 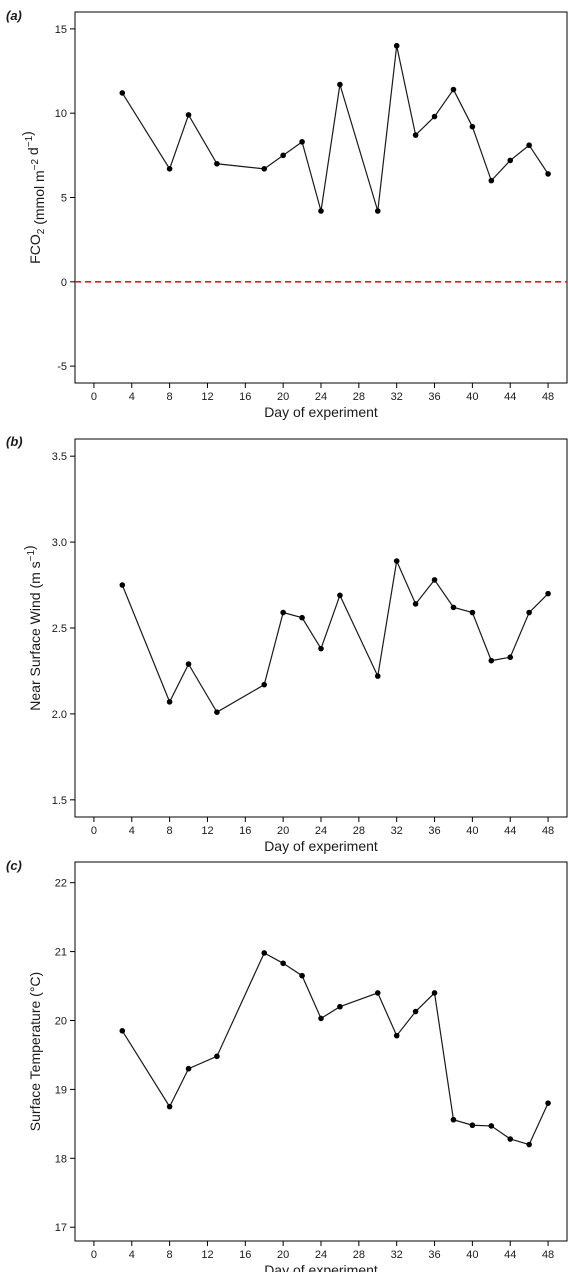 What do you see at coordinates (61, 884) in the screenshot?
I see `y-tick-label: 22` at bounding box center [61, 884].